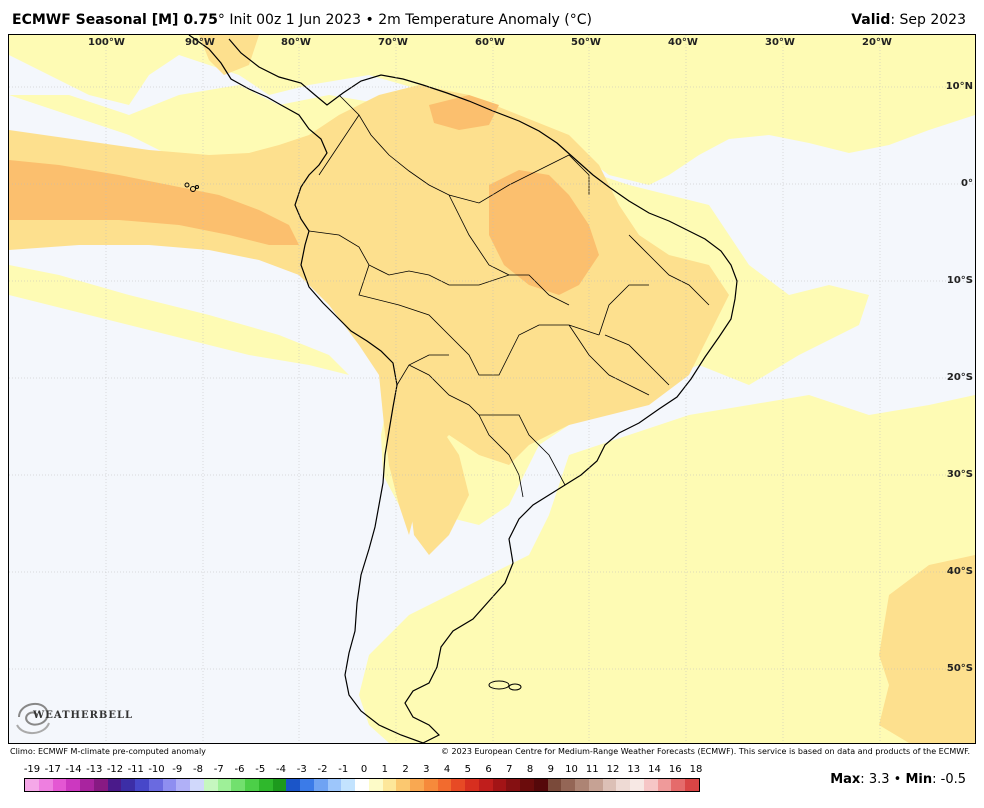  Describe the element at coordinates (33, 718) in the screenshot. I see `swirl-logo-icon` at that location.